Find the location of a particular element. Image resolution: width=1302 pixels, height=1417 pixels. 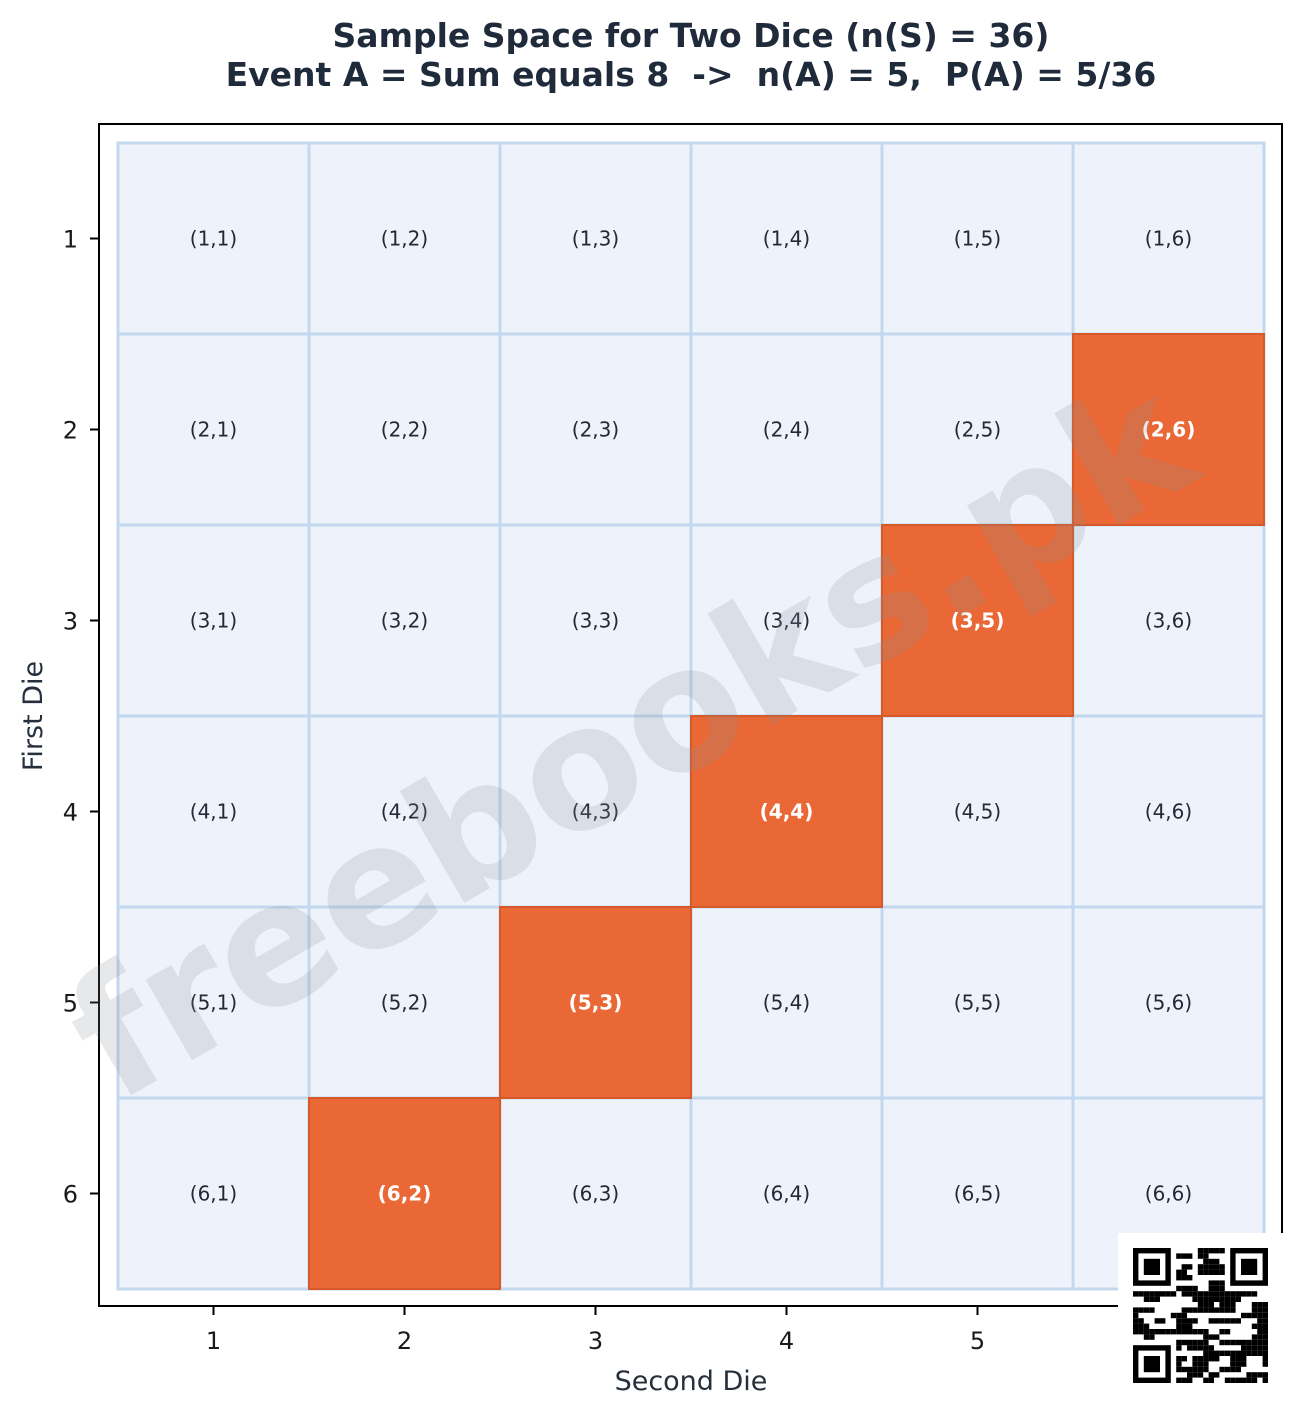

cell-label-5-5: (5,5) is located at coordinates (977, 1003).